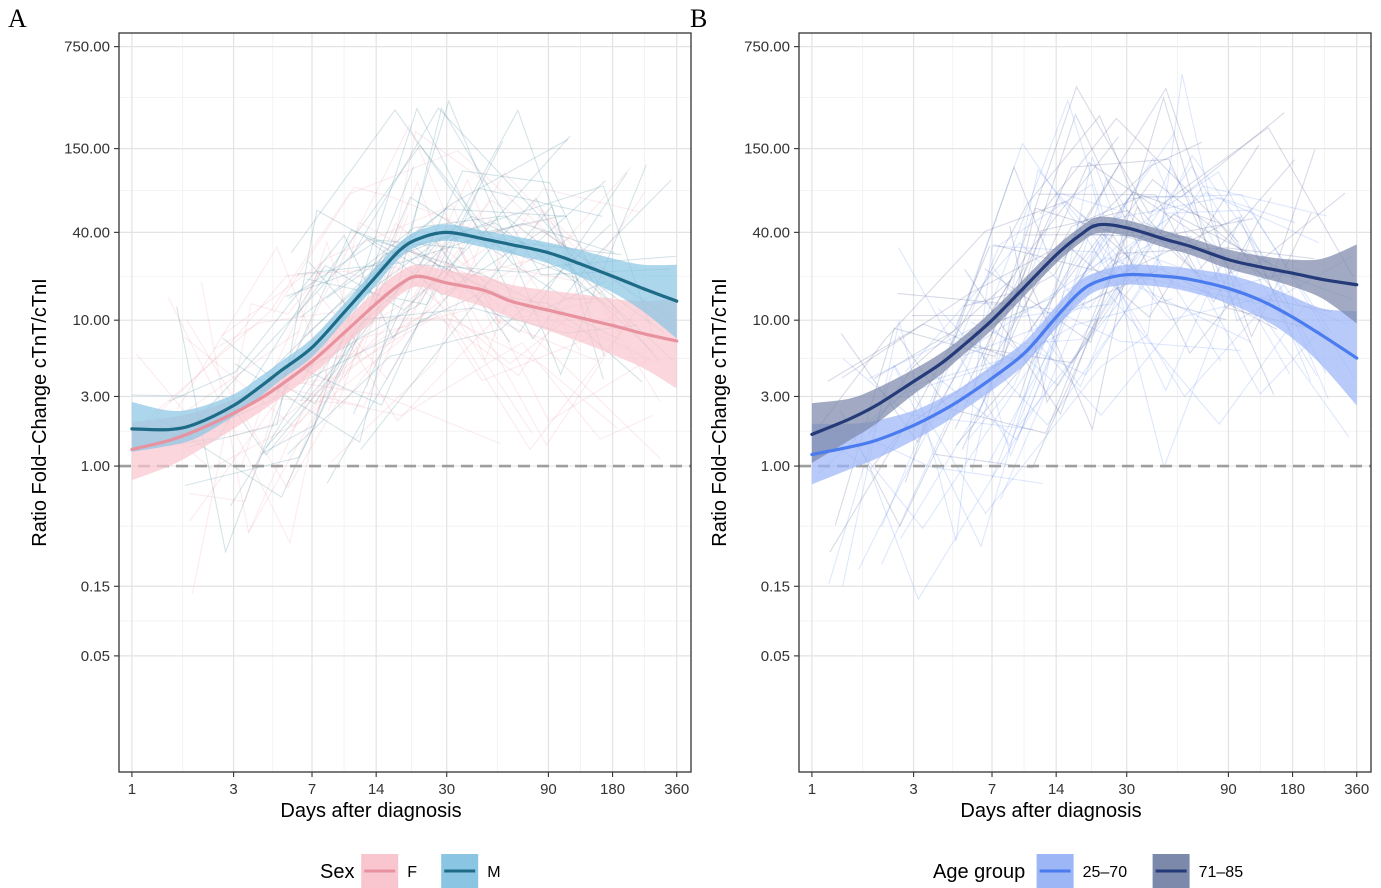 The width and height of the screenshot is (1381, 888). I want to click on legend: Age group 25–70 71–85, so click(1088, 871).